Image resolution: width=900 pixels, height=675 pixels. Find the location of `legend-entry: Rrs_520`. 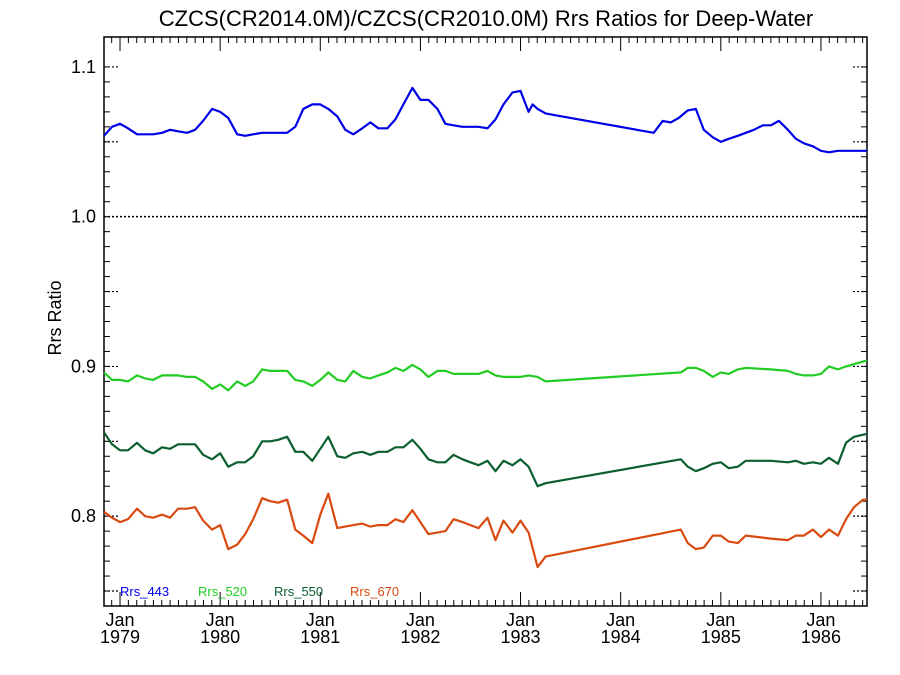

legend-entry: Rrs_520 is located at coordinates (222, 591).